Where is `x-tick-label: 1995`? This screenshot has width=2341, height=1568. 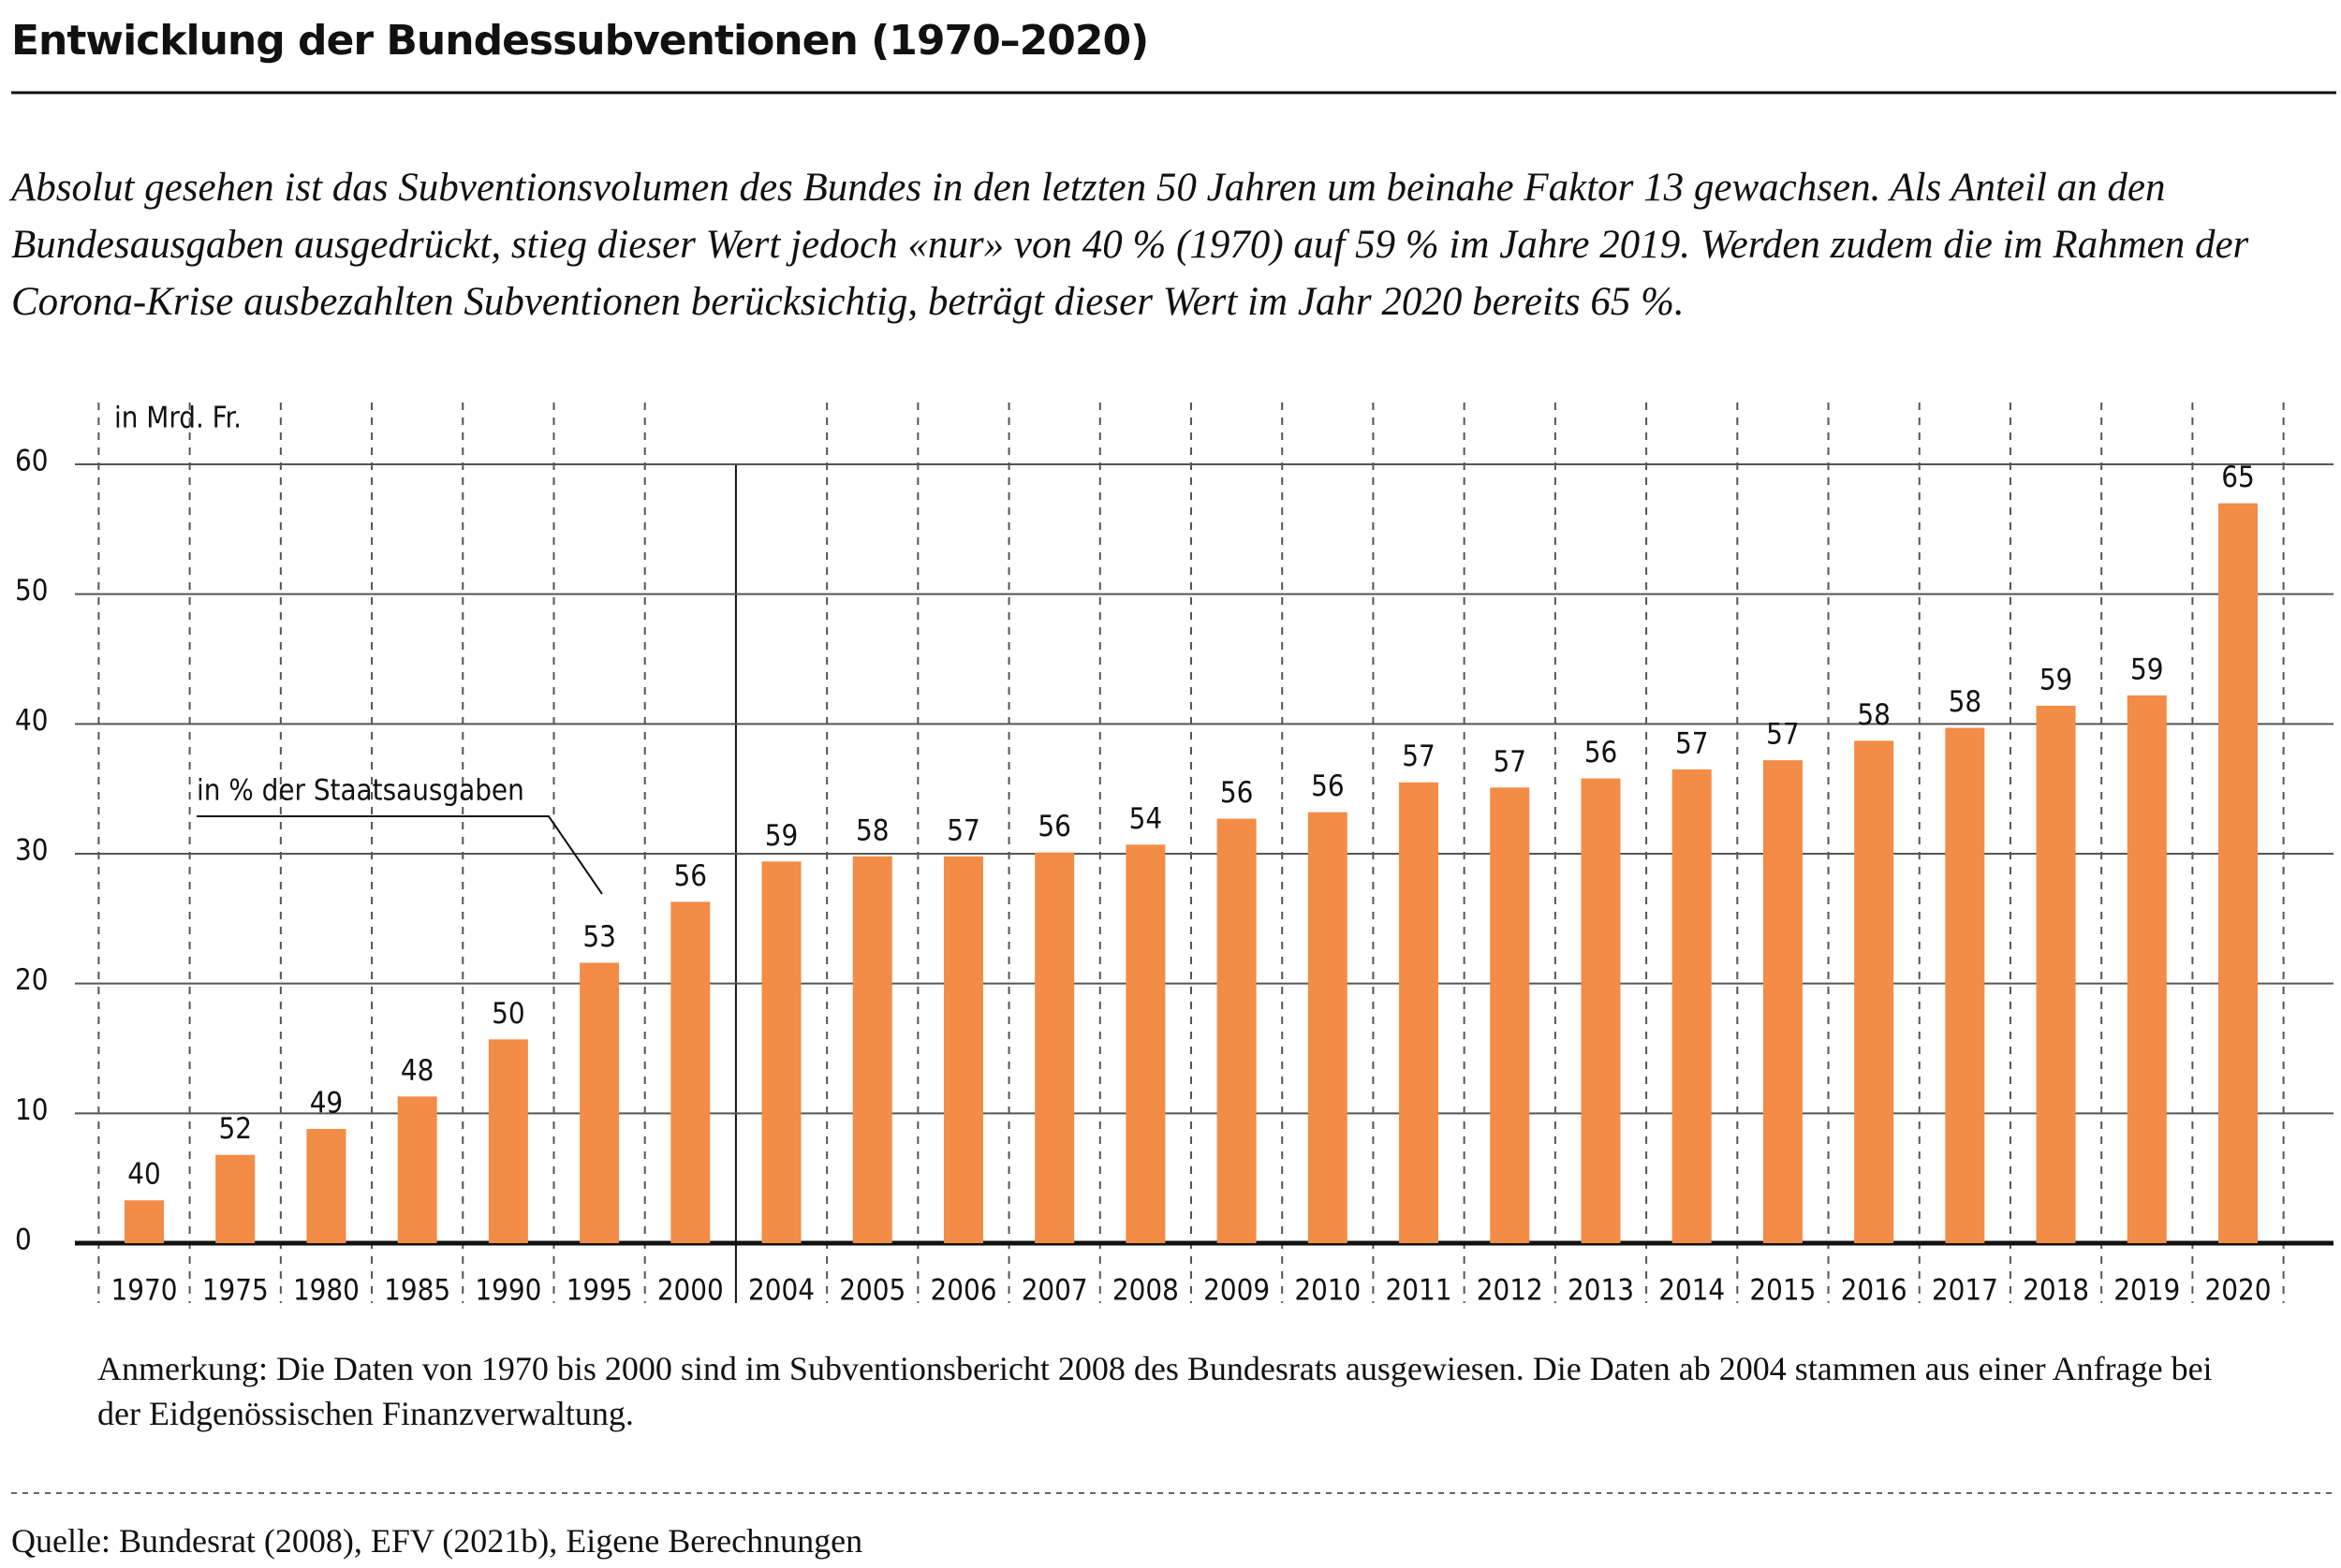
x-tick-label: 1995 is located at coordinates (600, 1291).